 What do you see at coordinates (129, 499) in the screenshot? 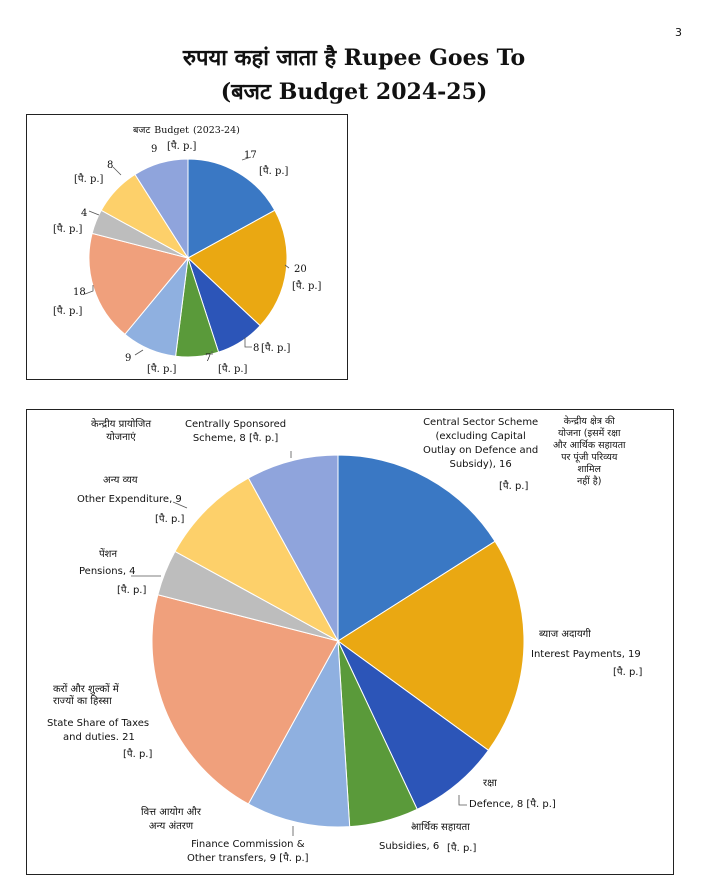
I see `label-other-en: Other Expenditure, 9` at bounding box center [129, 499].